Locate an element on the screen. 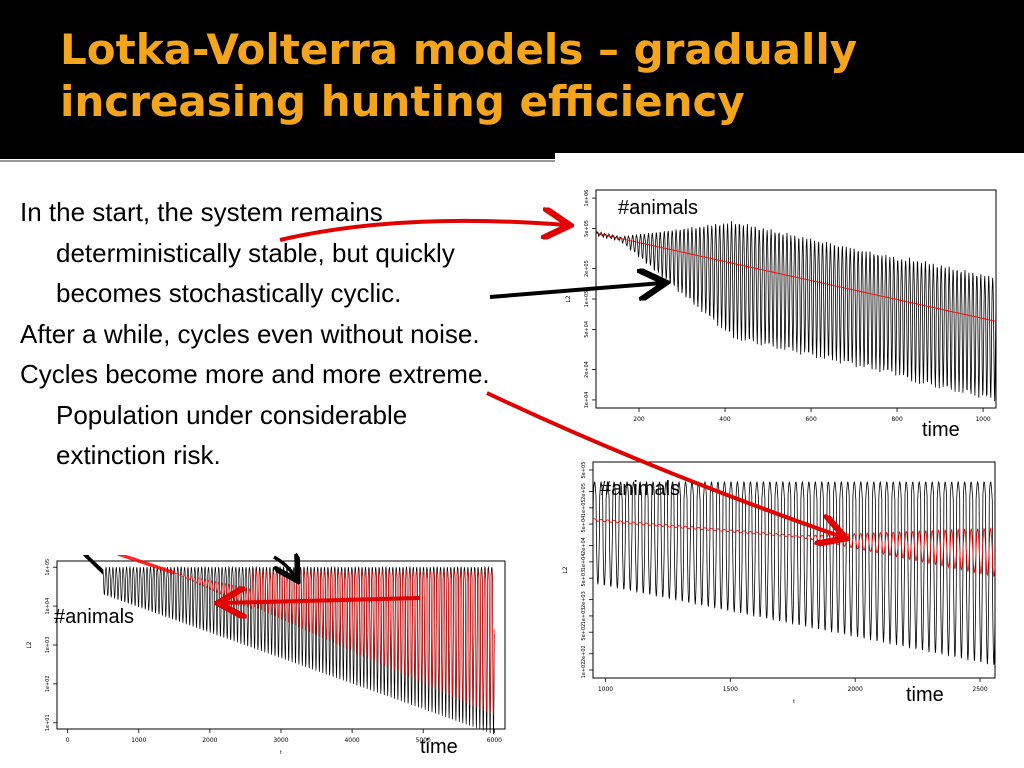 The width and height of the screenshot is (1024, 768). y-tick-label: 2e+02 is located at coordinates (584, 653).